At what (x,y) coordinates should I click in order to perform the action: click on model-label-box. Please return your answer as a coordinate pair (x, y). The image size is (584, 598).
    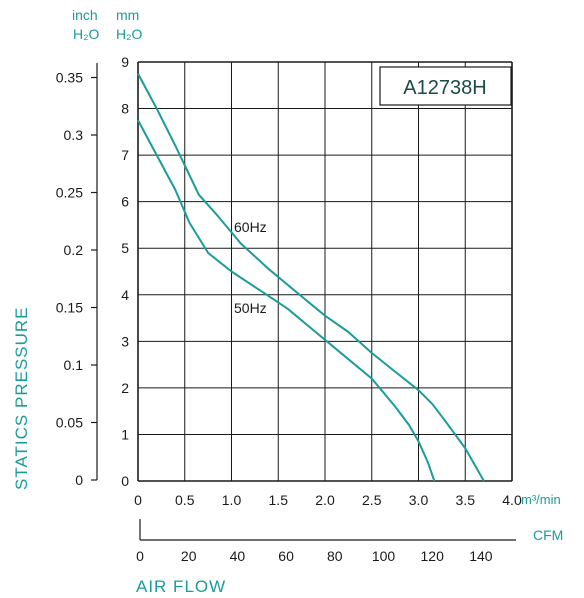
    Looking at the image, I should click on (445, 86).